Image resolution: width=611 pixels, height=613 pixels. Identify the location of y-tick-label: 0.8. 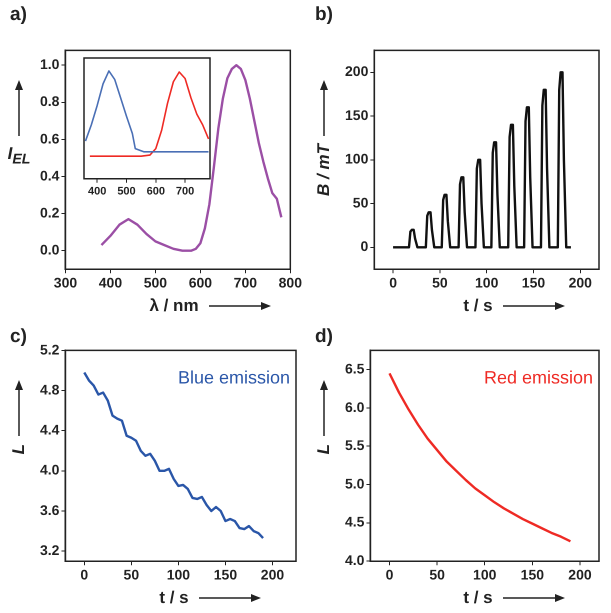
(50, 101).